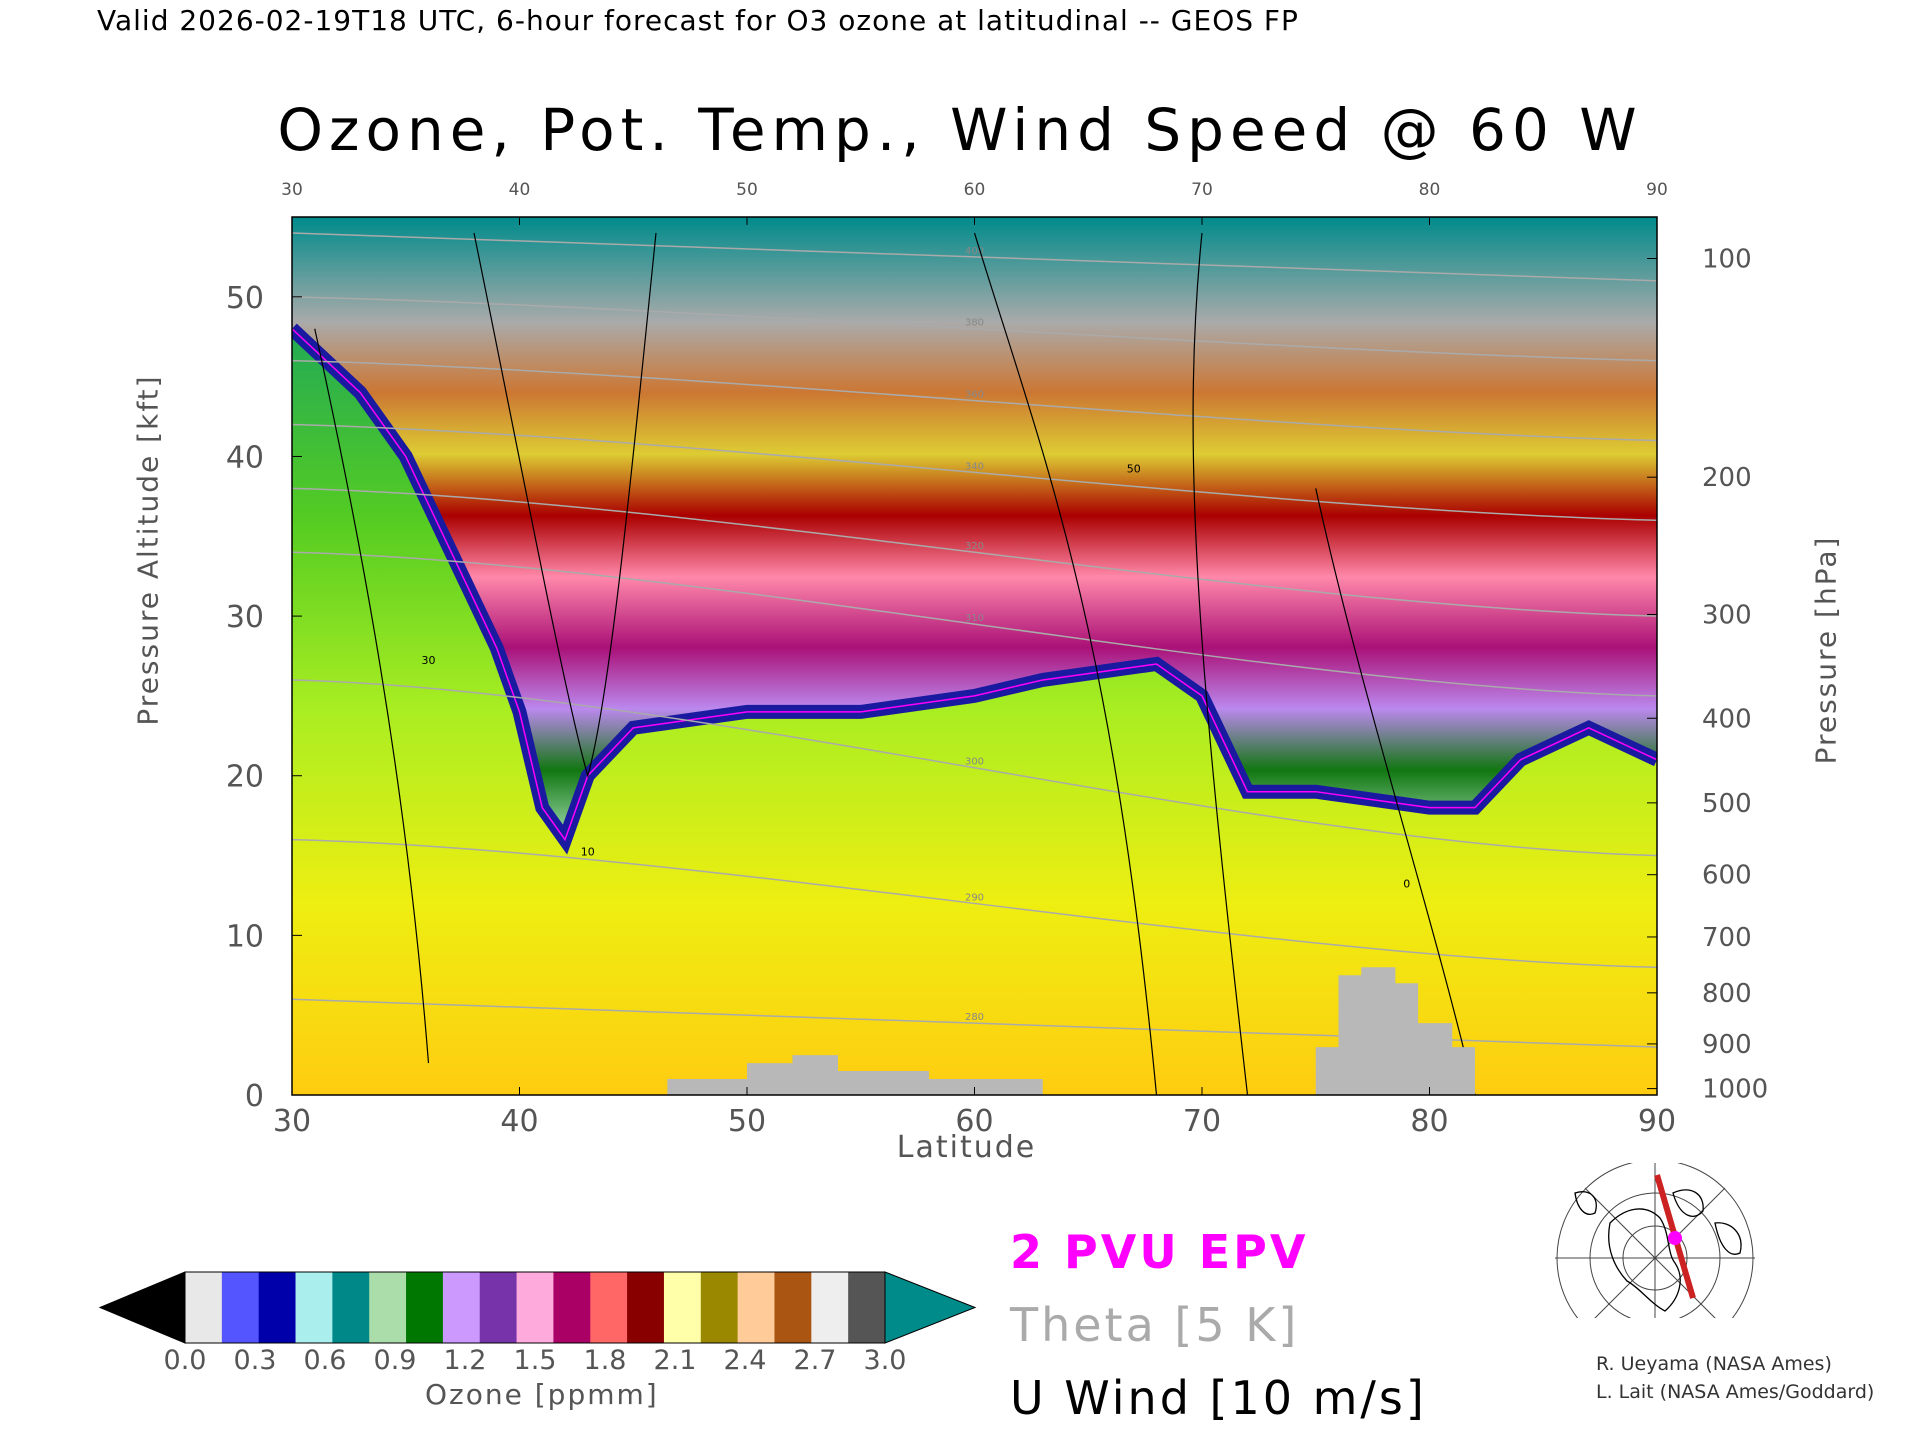 The image size is (1920, 1440). Describe the element at coordinates (747, 1121) in the screenshot. I see `x-tick-label: 50` at that location.